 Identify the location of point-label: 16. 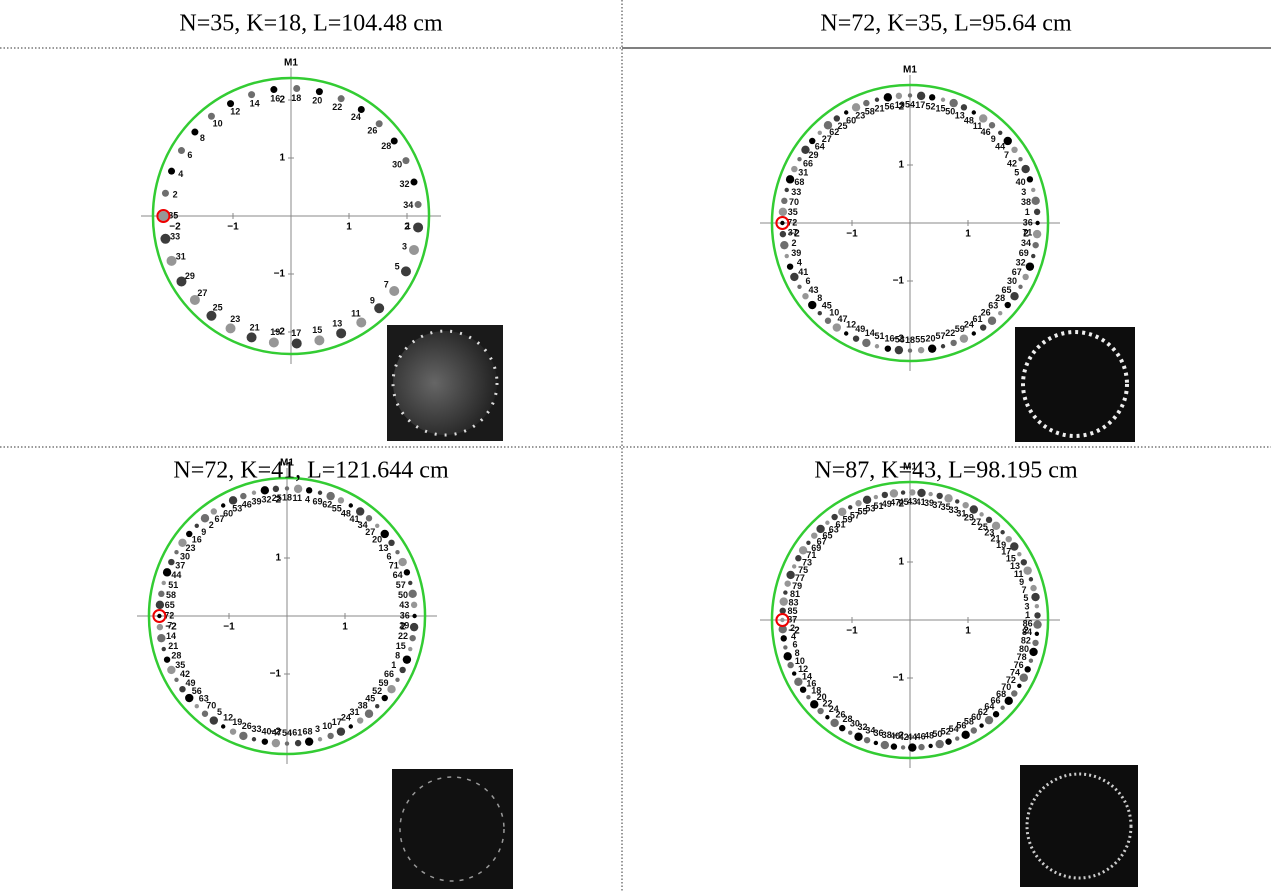
(197, 540).